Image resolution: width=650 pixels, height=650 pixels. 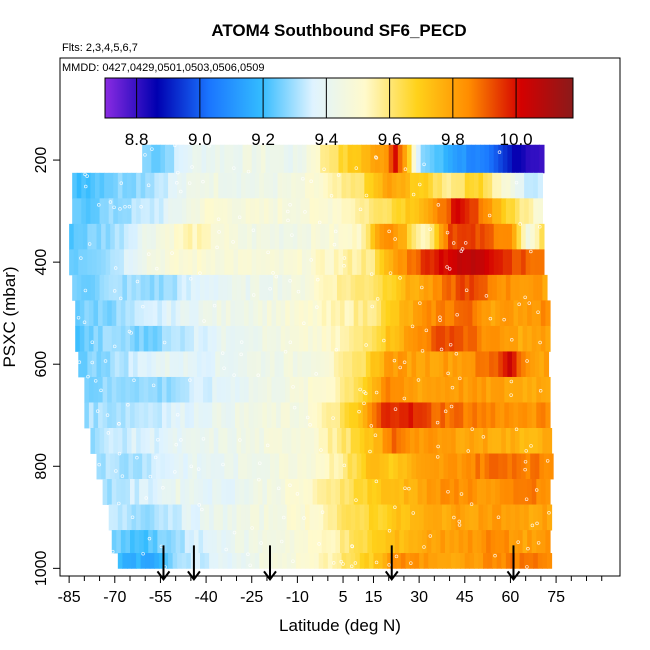 What do you see at coordinates (513, 576) in the screenshot?
I see `profile-arrow-head` at bounding box center [513, 576].